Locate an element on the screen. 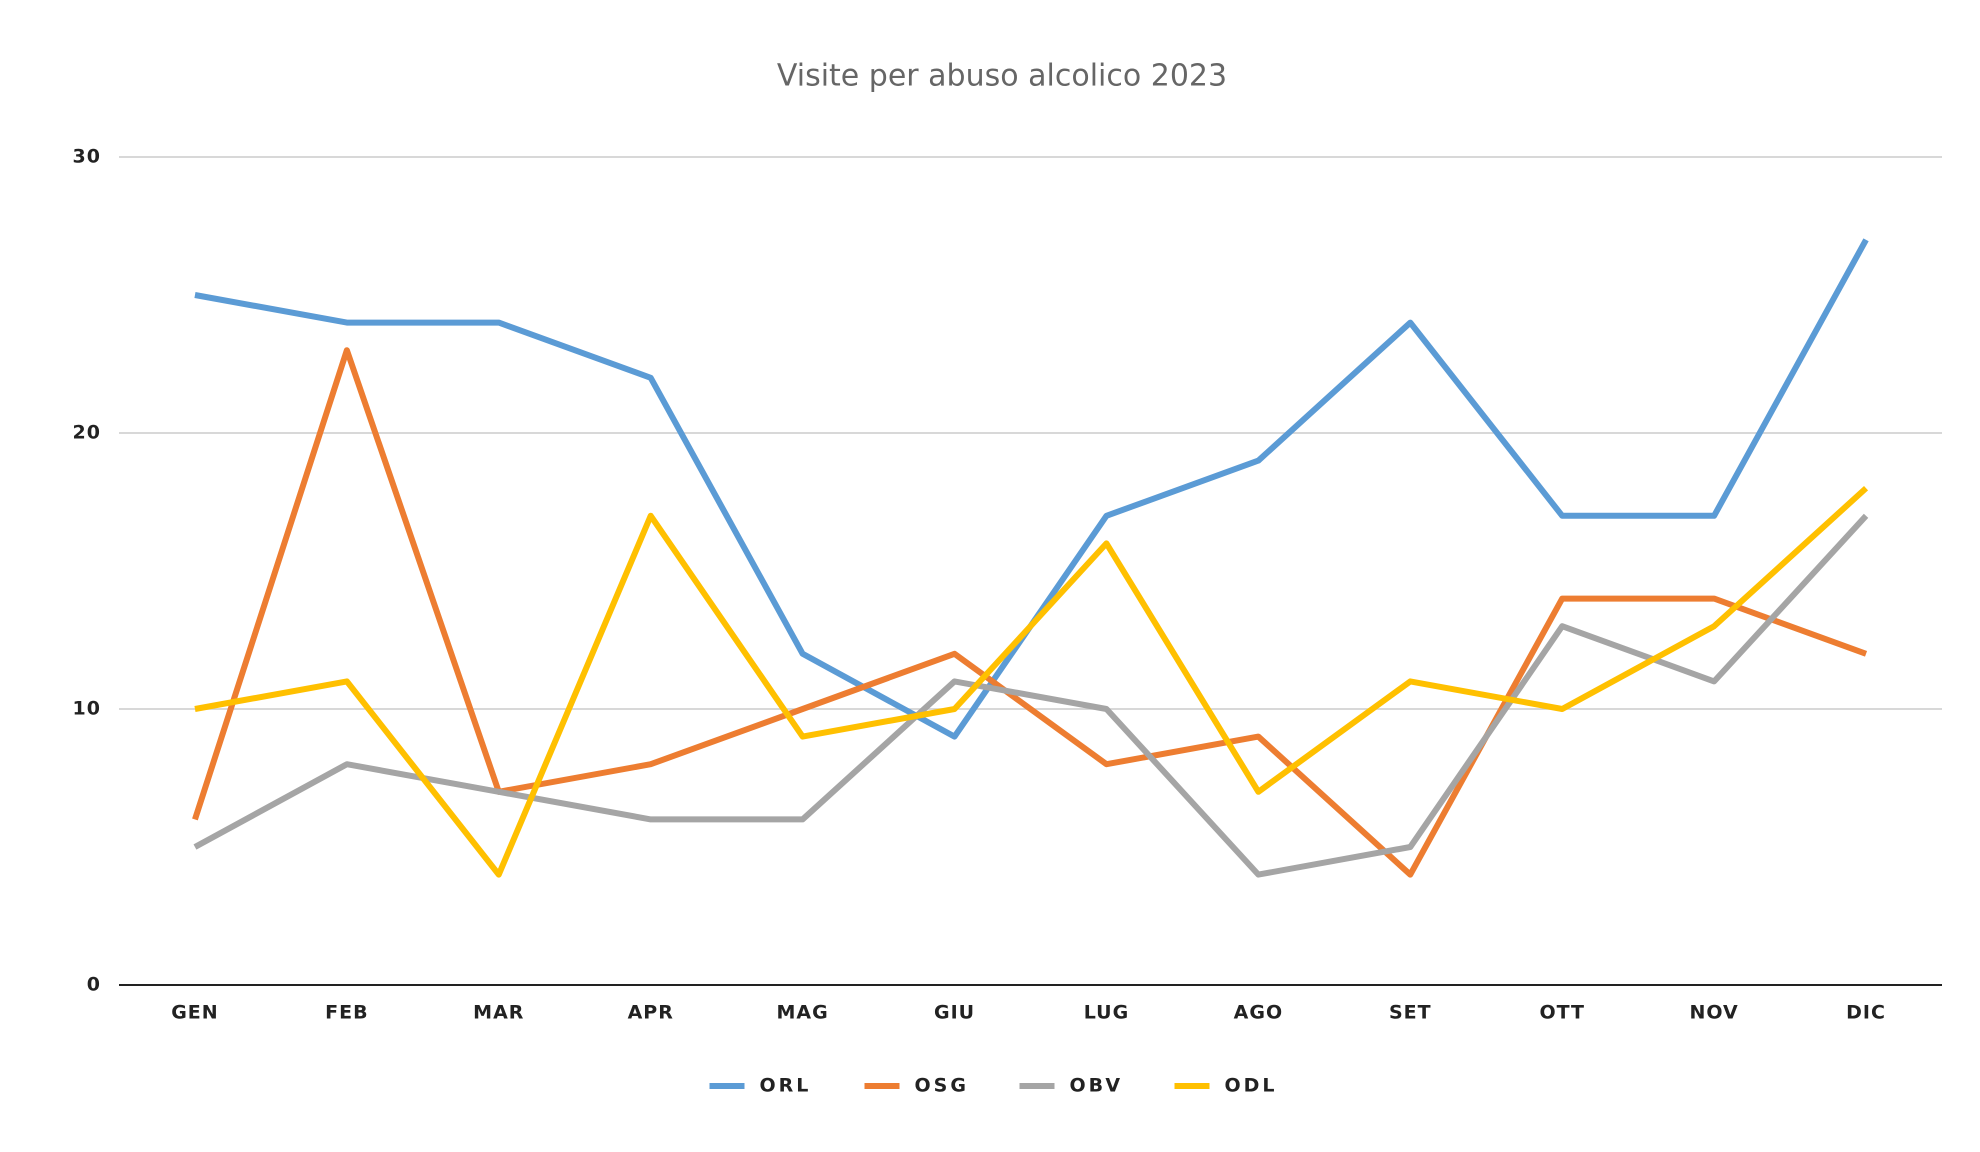 The height and width of the screenshot is (1152, 1980). x-tick-label: GIU is located at coordinates (954, 1013).